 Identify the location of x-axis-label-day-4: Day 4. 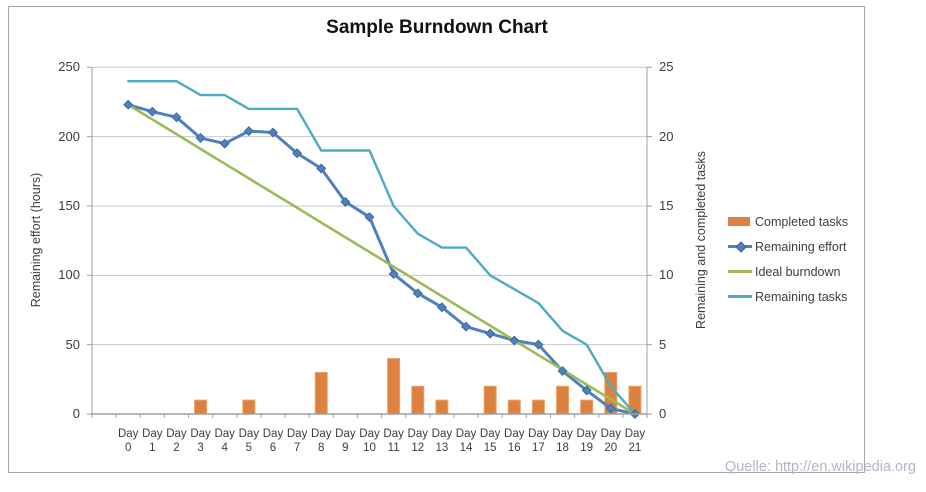
(224, 441).